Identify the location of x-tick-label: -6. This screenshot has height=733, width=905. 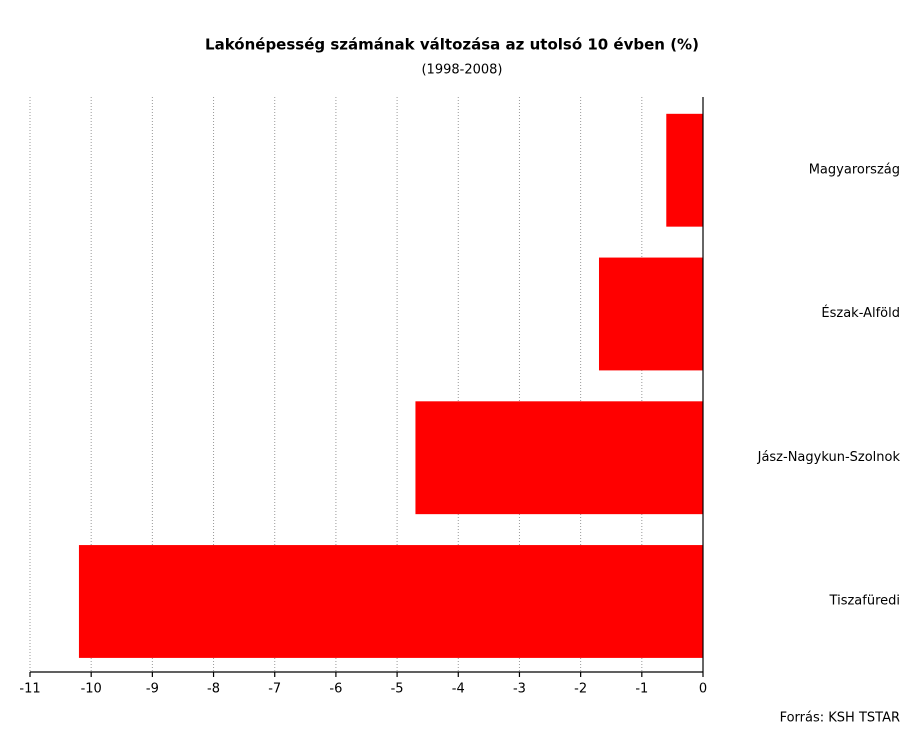
(335, 689).